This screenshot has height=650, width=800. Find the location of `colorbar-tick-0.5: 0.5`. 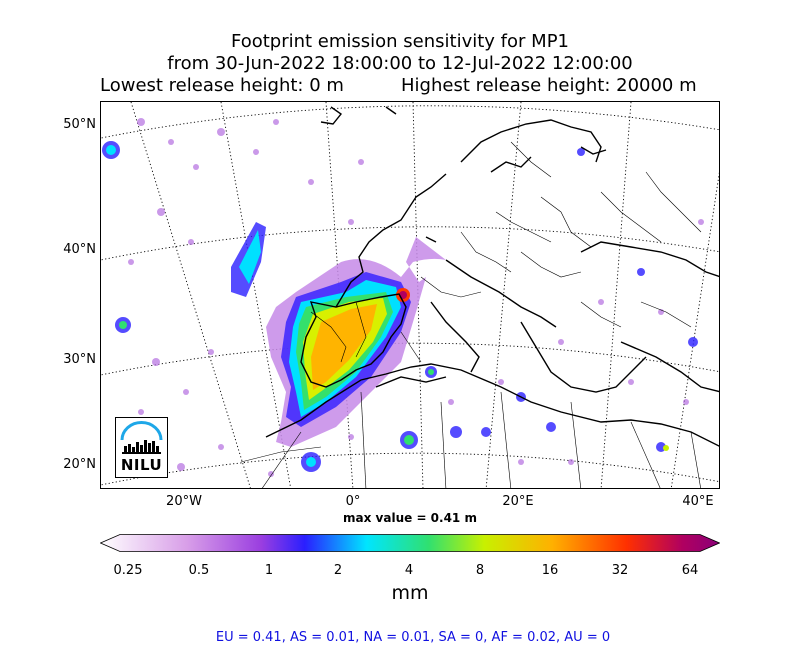

colorbar-tick-0.5: 0.5 is located at coordinates (199, 570).